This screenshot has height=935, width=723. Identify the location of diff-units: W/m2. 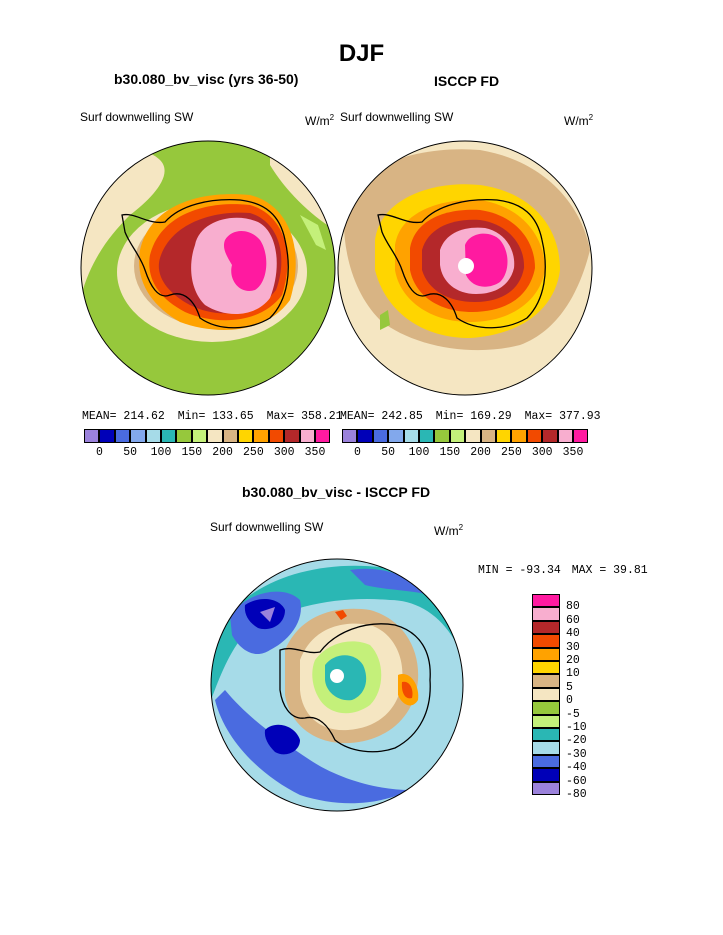
(448, 530).